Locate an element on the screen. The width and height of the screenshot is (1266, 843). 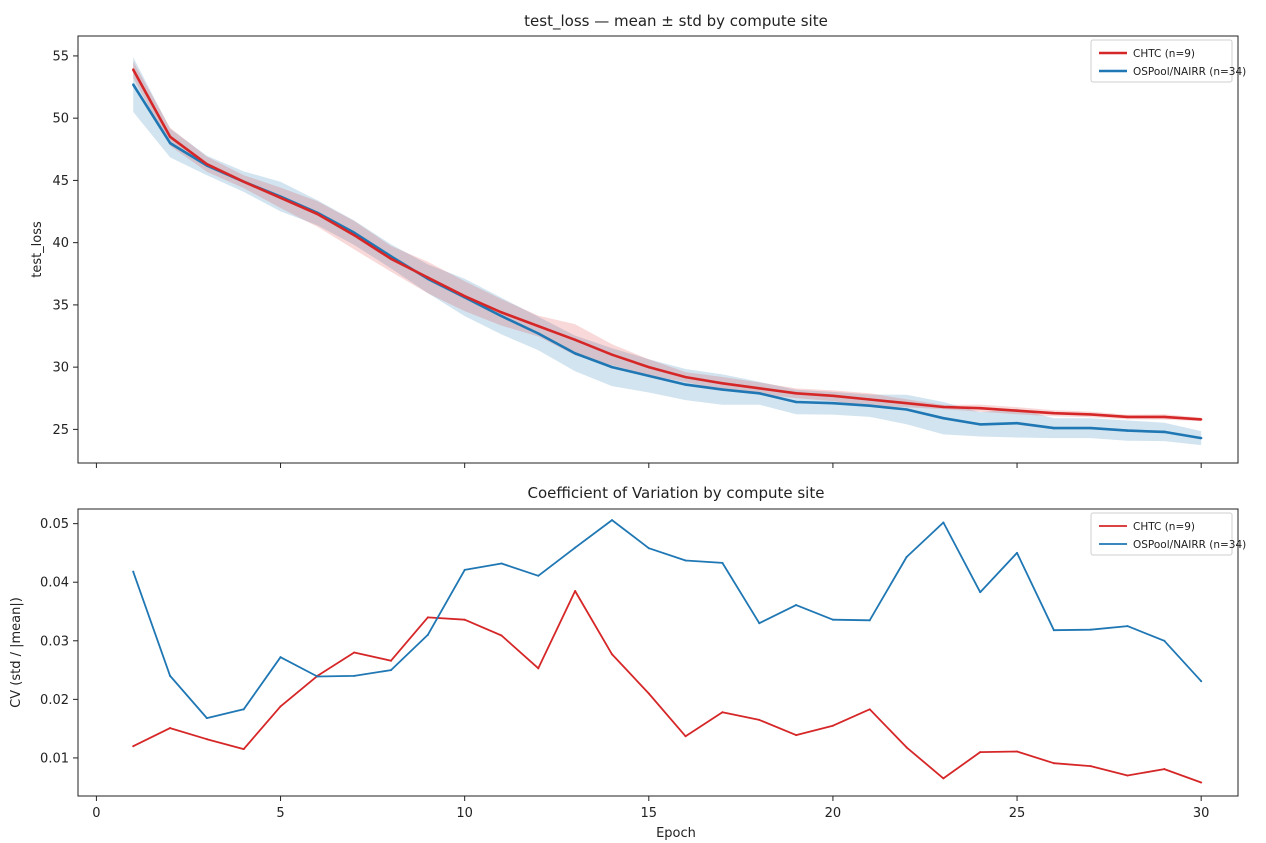
y-axis-label: CV (std / |mean|) is located at coordinates (16, 652).